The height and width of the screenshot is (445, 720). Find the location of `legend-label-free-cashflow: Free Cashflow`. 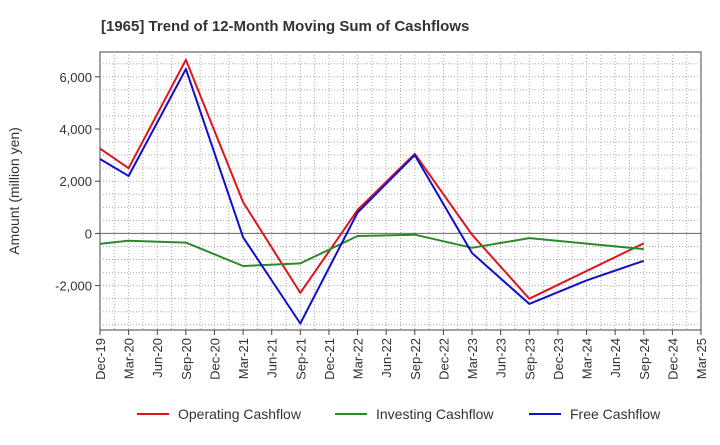

legend-label-free-cashflow: Free Cashflow is located at coordinates (615, 414).